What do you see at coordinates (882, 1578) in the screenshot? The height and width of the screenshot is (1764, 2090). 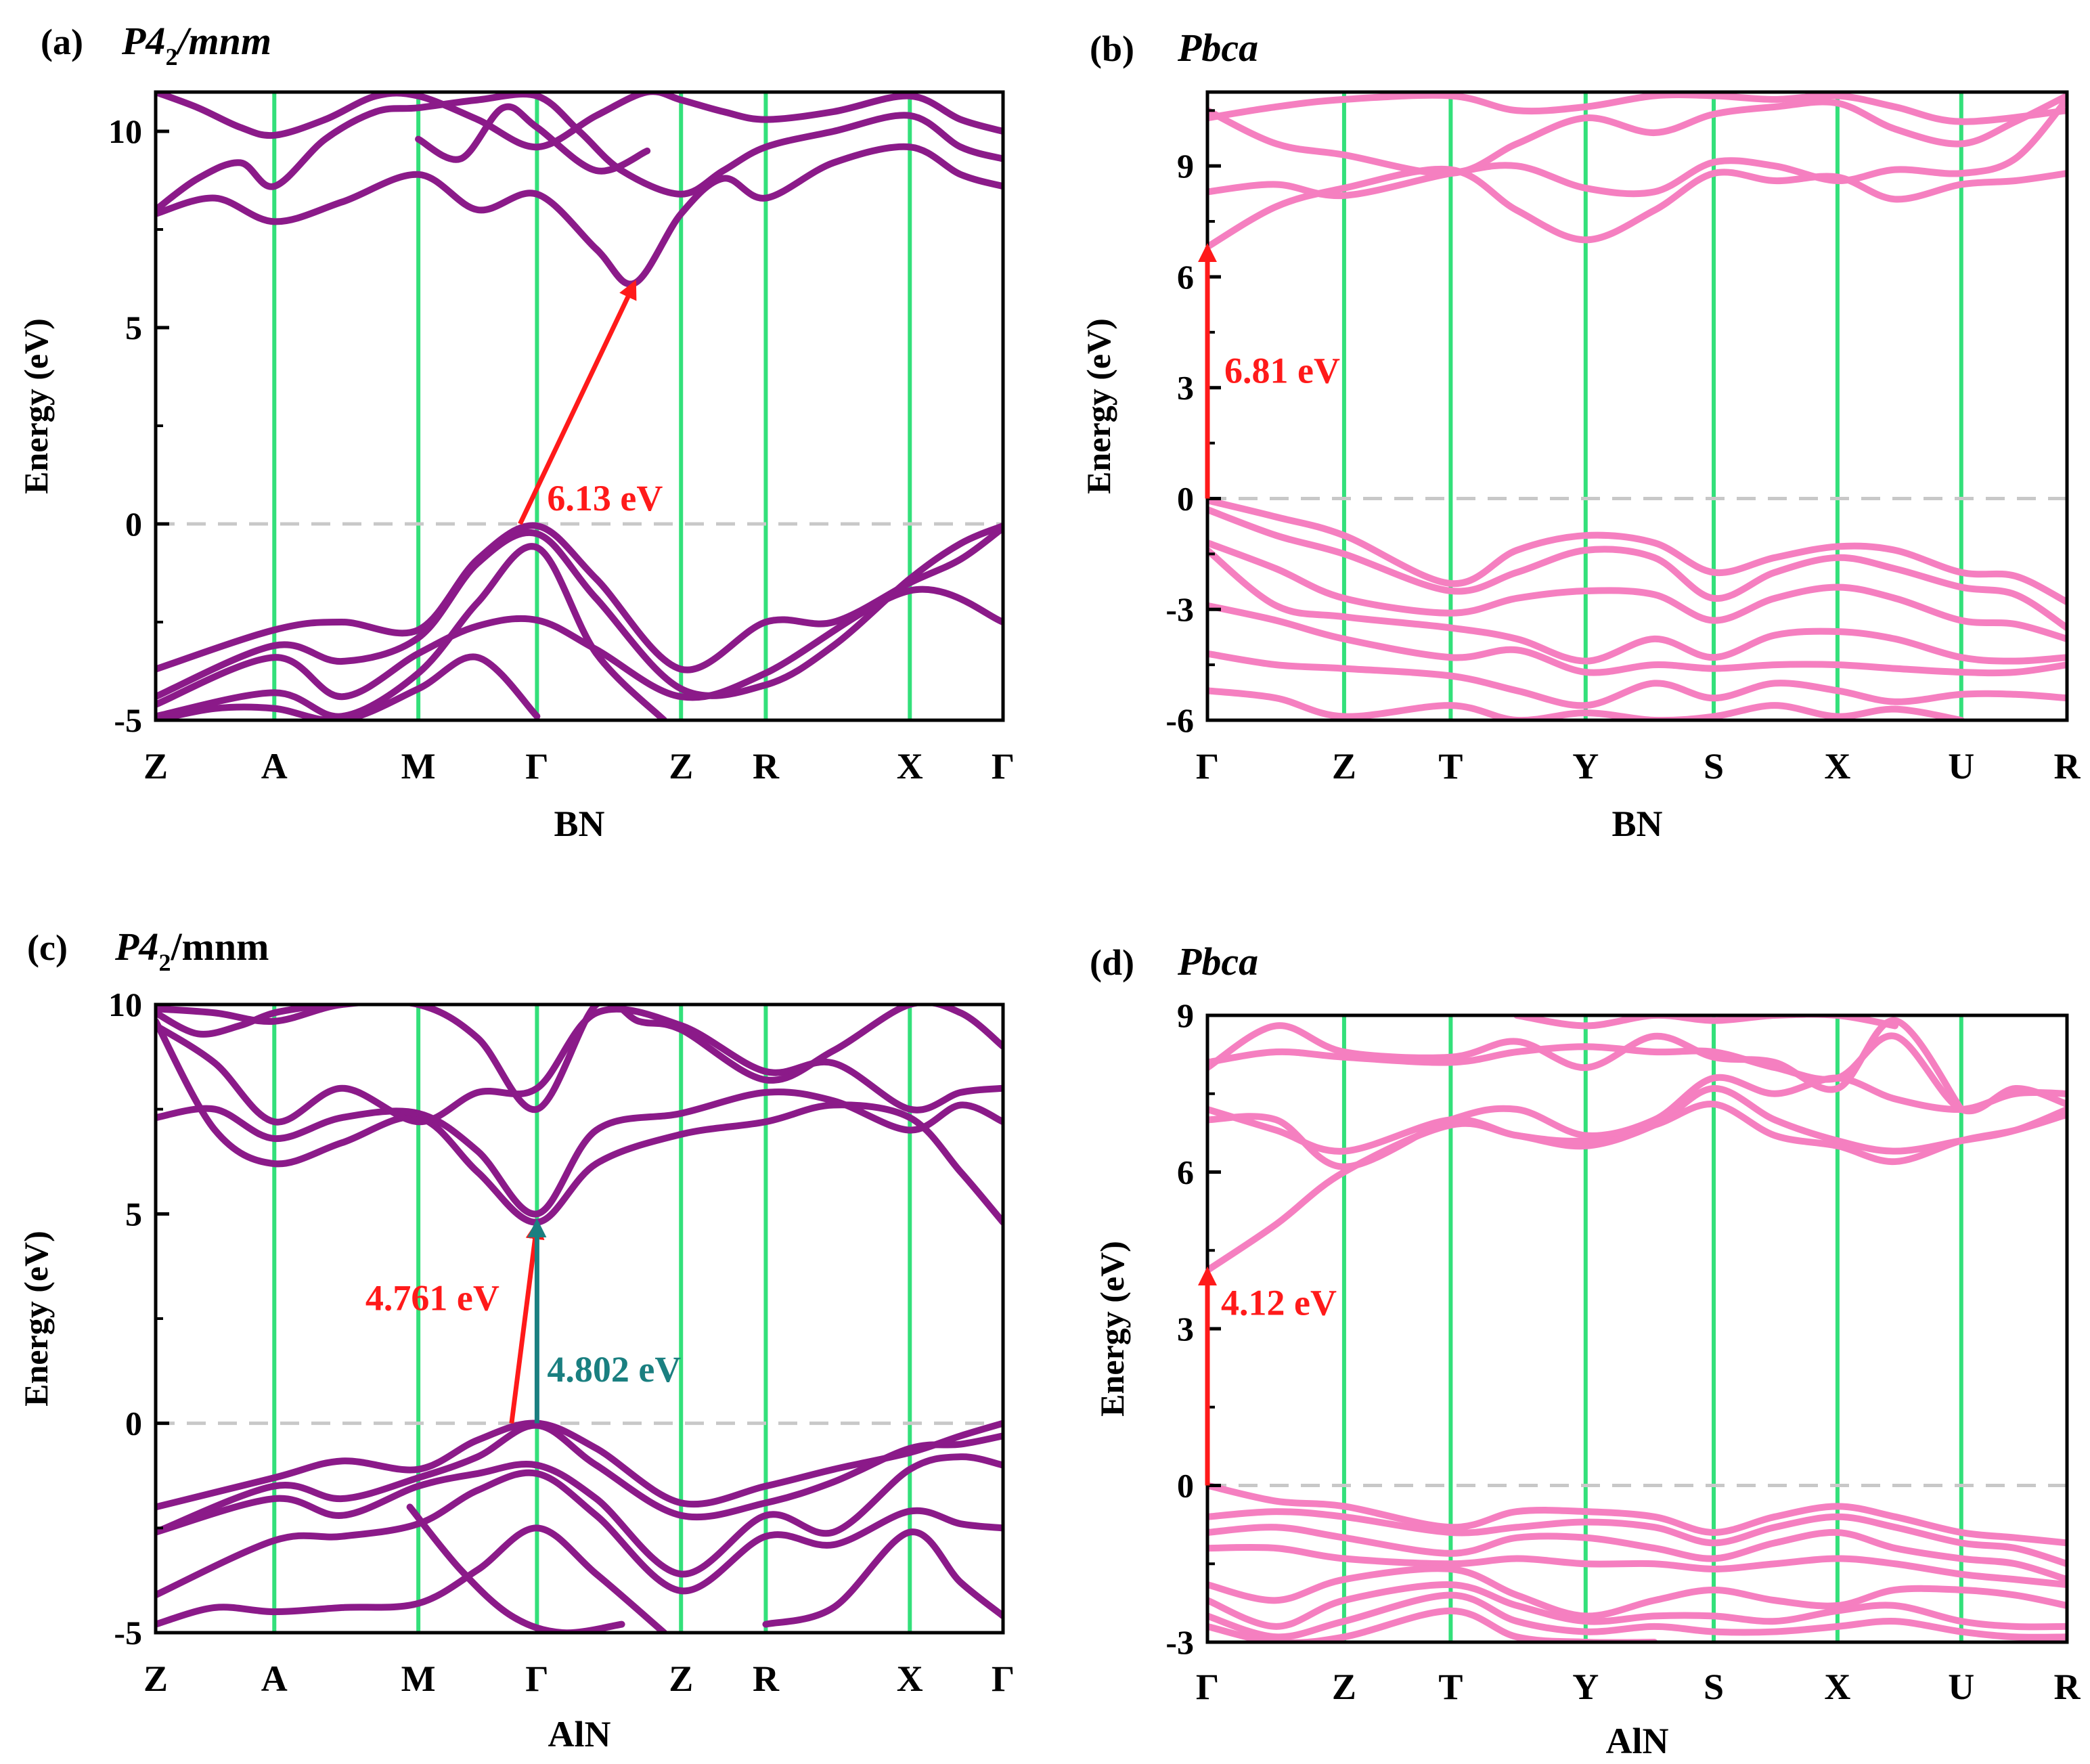 I see `band-line-v7` at bounding box center [882, 1578].